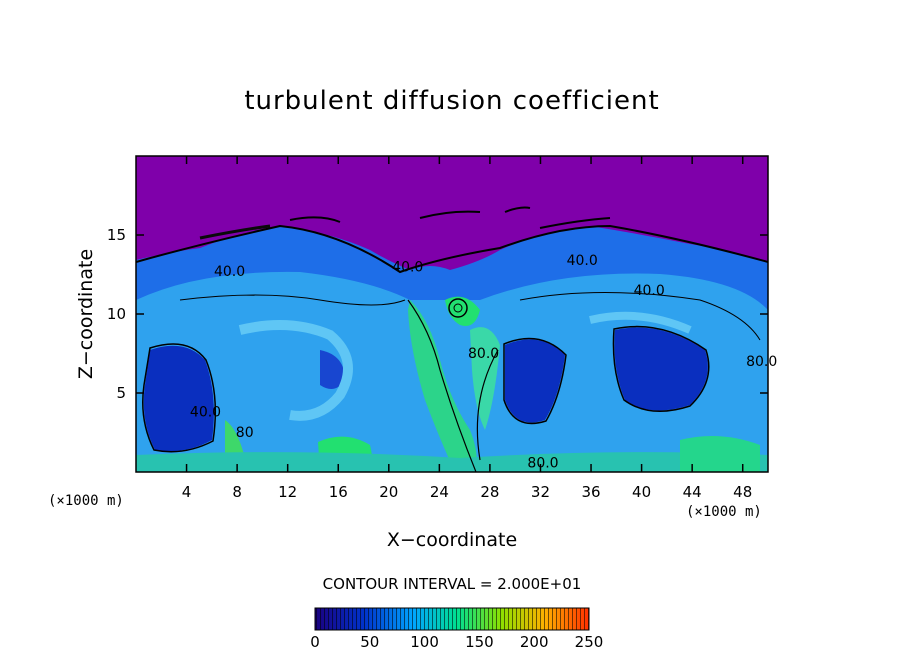  I want to click on colorbar, so click(452, 619).